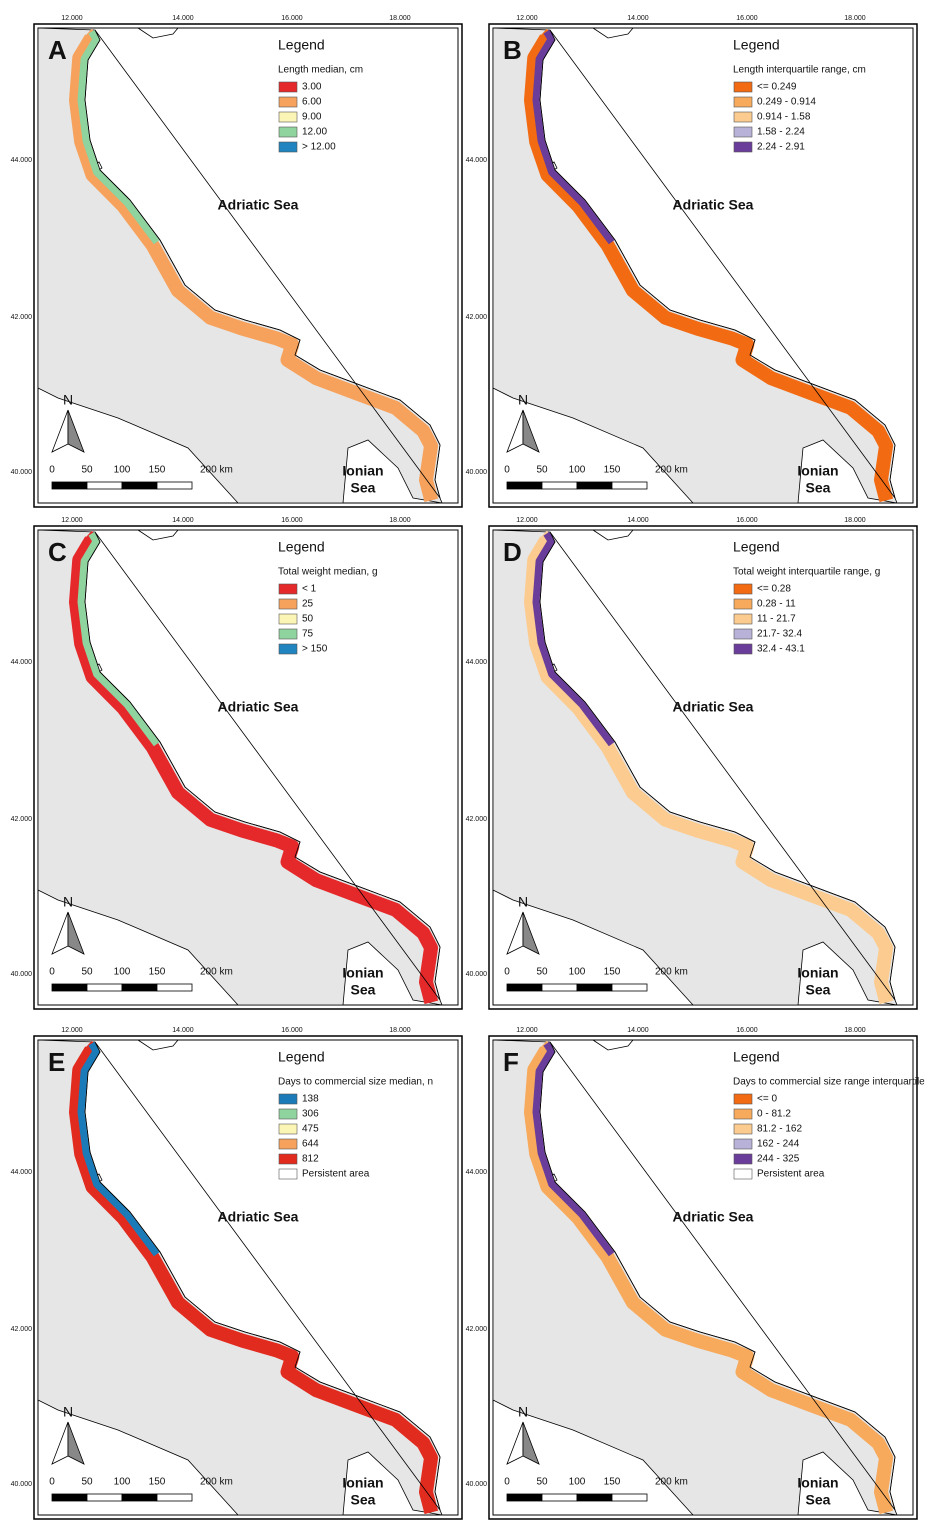 The image size is (925, 1531). I want to click on legend-label: > 12.00, so click(319, 147).